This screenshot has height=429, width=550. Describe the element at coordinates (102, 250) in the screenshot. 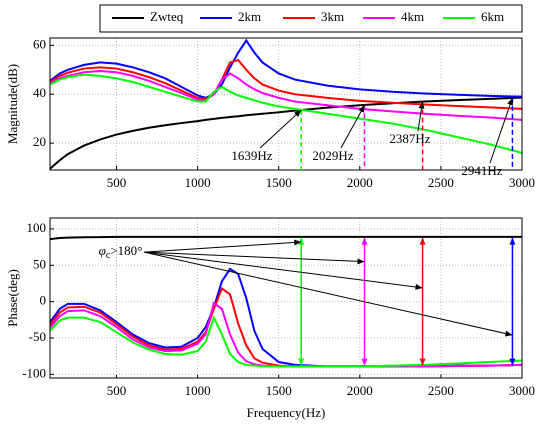

I see `symbol: φ` at that location.